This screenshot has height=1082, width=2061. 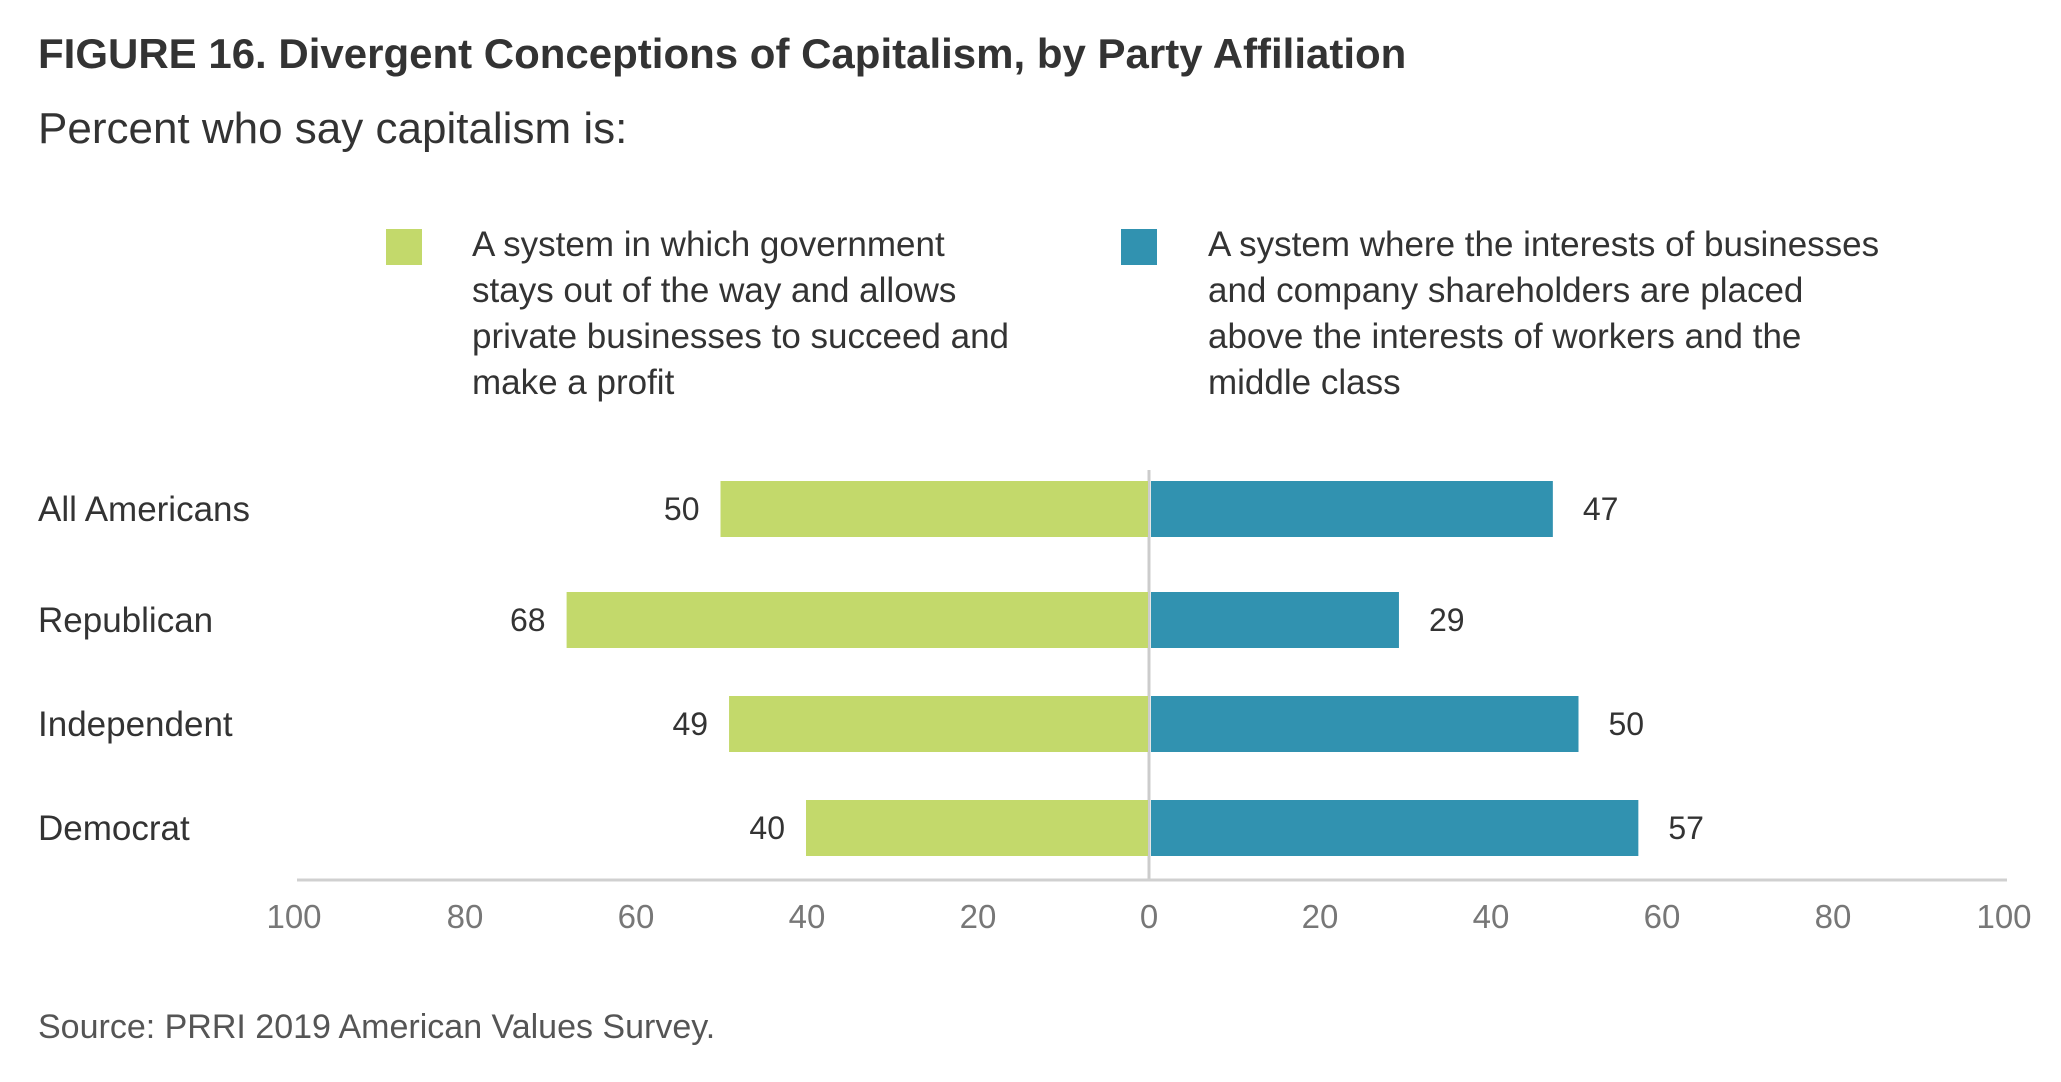 I want to click on bar-left-independent, so click(x=938, y=724).